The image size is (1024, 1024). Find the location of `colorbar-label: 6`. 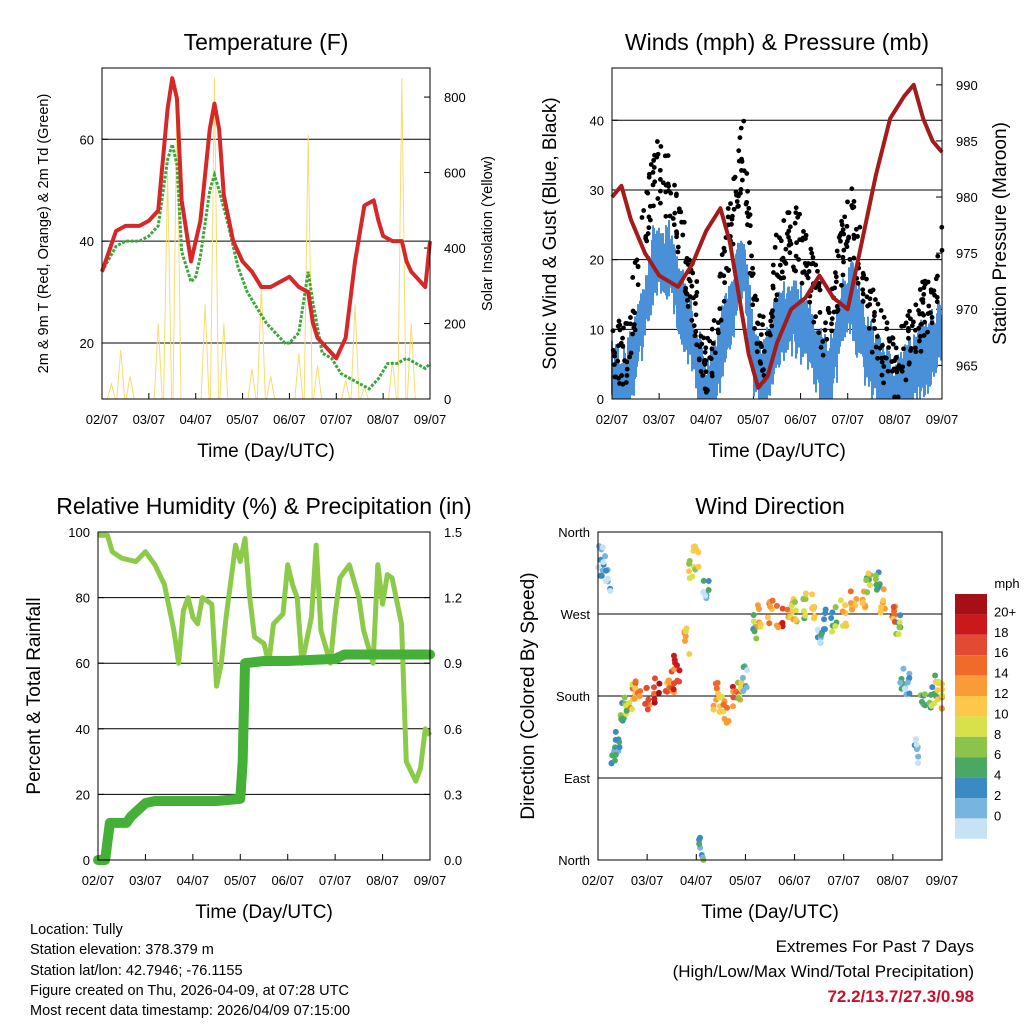

colorbar-label: 6 is located at coordinates (997, 754).